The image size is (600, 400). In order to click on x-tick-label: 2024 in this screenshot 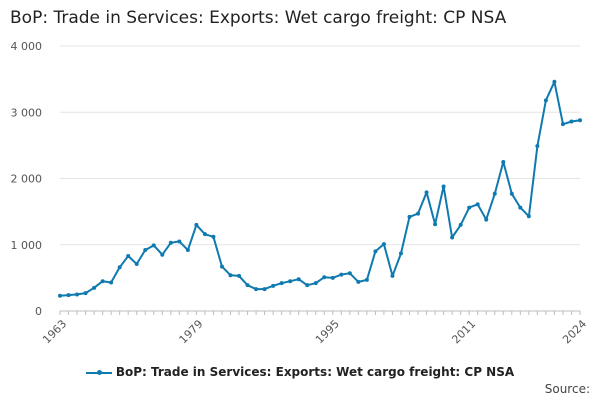, I will do `click(574, 331)`.